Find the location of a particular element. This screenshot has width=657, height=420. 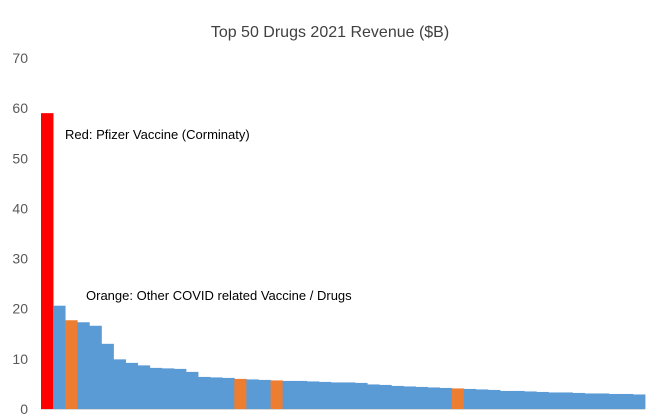

y-tick-label: 0 is located at coordinates (24, 409).